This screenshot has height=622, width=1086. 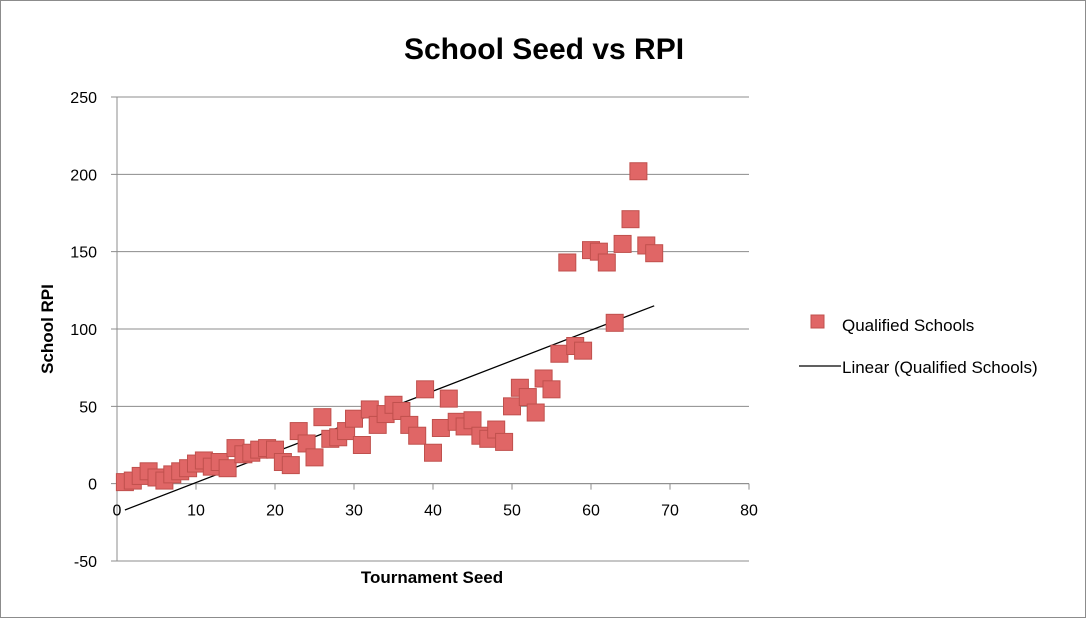 I want to click on y-tick-labels: -50 0 50 100 150 200 250, so click(x=83, y=330).